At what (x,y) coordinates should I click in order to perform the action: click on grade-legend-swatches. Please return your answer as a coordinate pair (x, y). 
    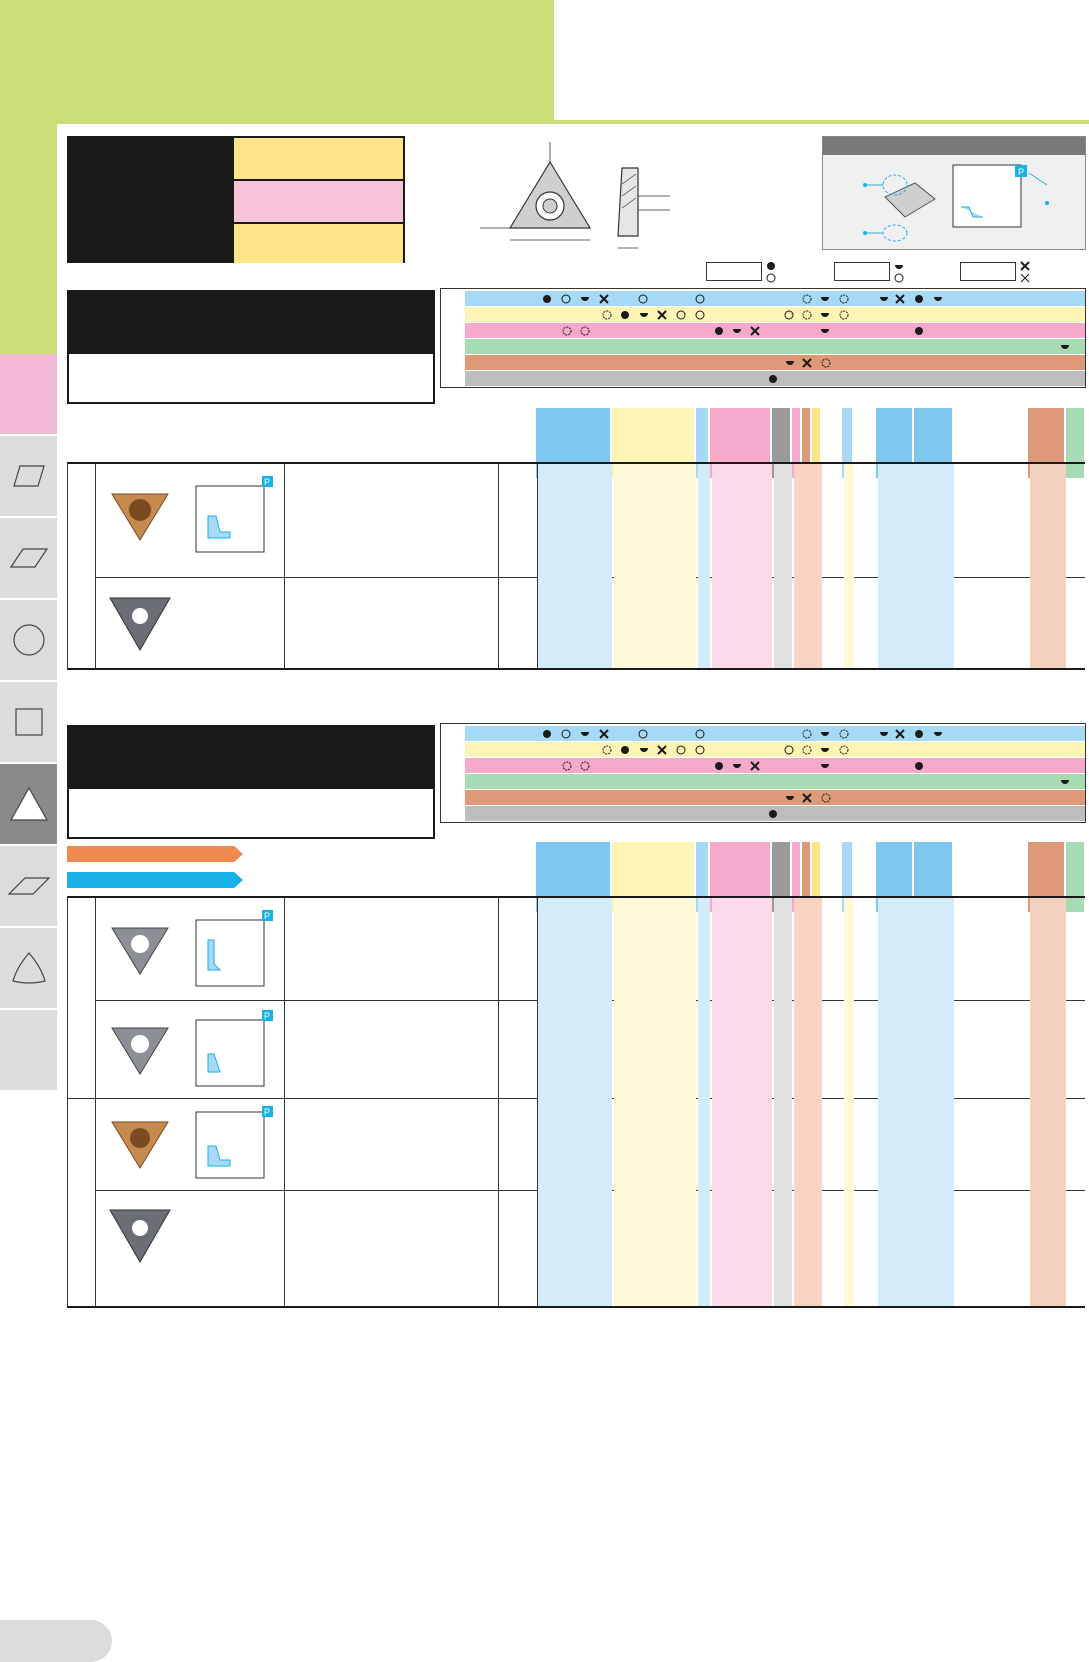
    Looking at the image, I should click on (319, 199).